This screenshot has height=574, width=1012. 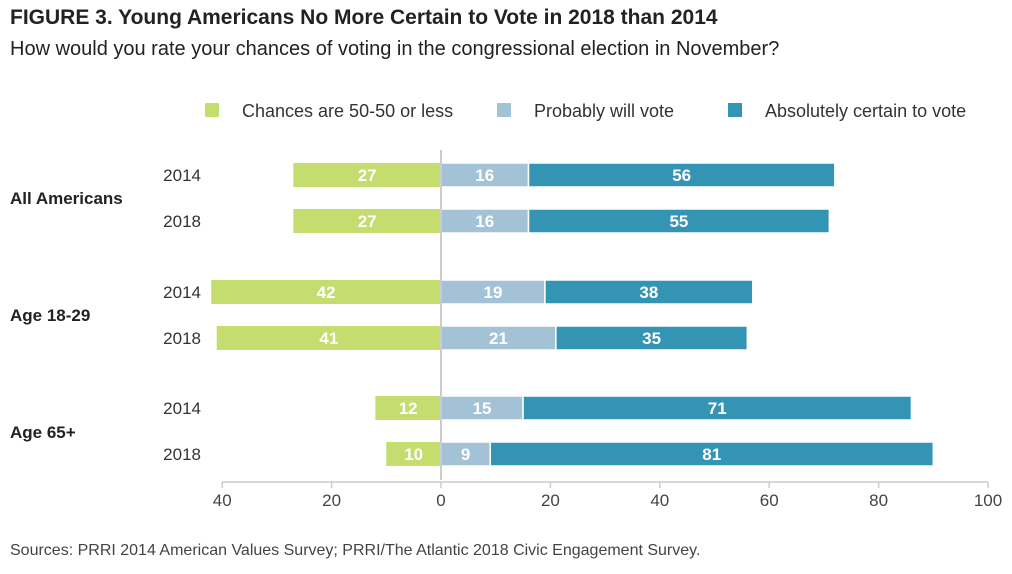 What do you see at coordinates (659, 500) in the screenshot?
I see `x-tick-label-4: 40` at bounding box center [659, 500].